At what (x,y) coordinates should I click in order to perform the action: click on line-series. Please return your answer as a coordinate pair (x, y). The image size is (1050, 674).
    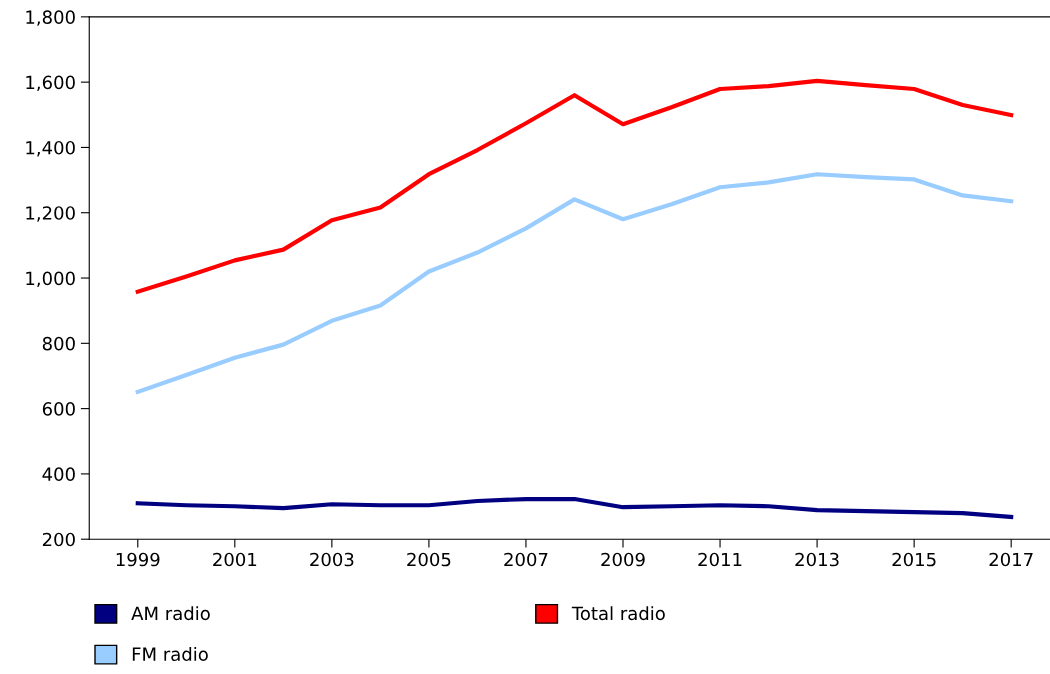
    Looking at the image, I should click on (574, 508).